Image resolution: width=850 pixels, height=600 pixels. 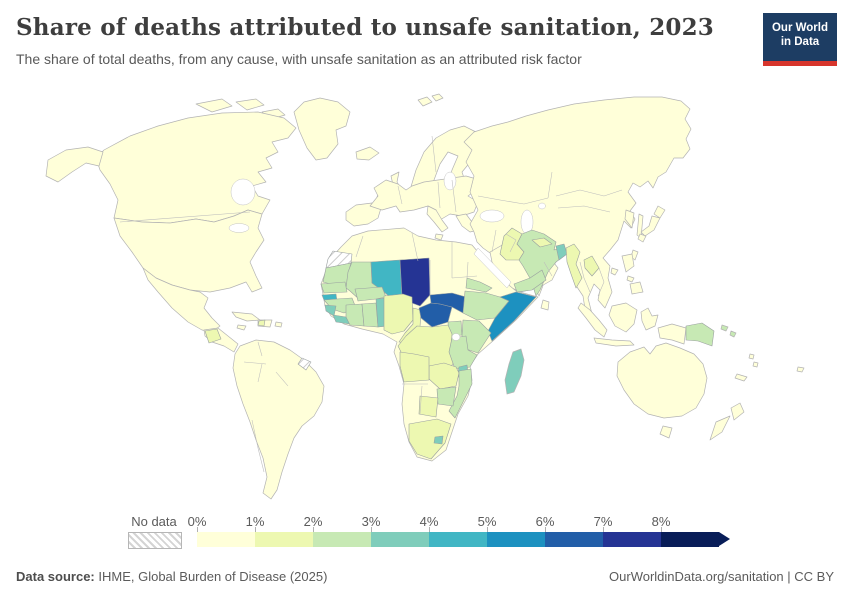 I want to click on country-angola, so click(x=414, y=367).